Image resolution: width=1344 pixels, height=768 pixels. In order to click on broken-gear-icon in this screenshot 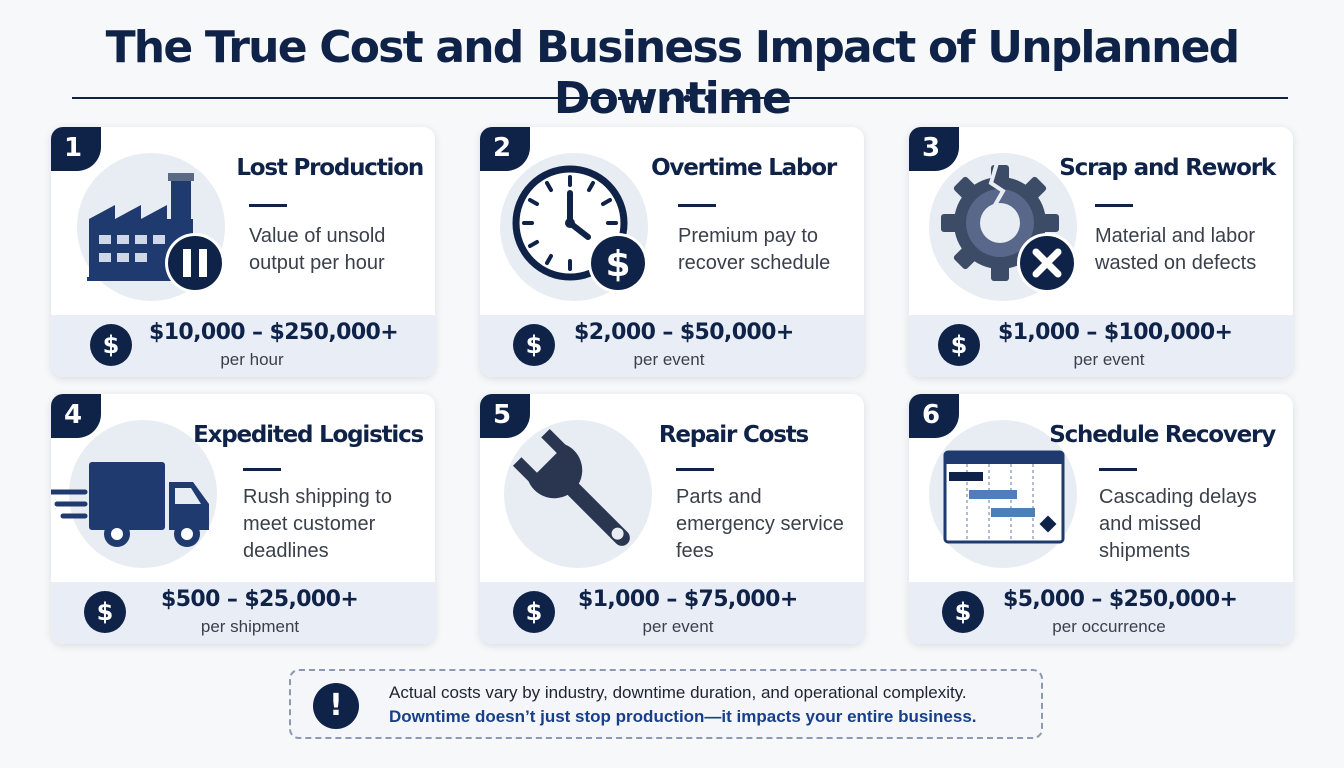, I will do `click(1009, 227)`.